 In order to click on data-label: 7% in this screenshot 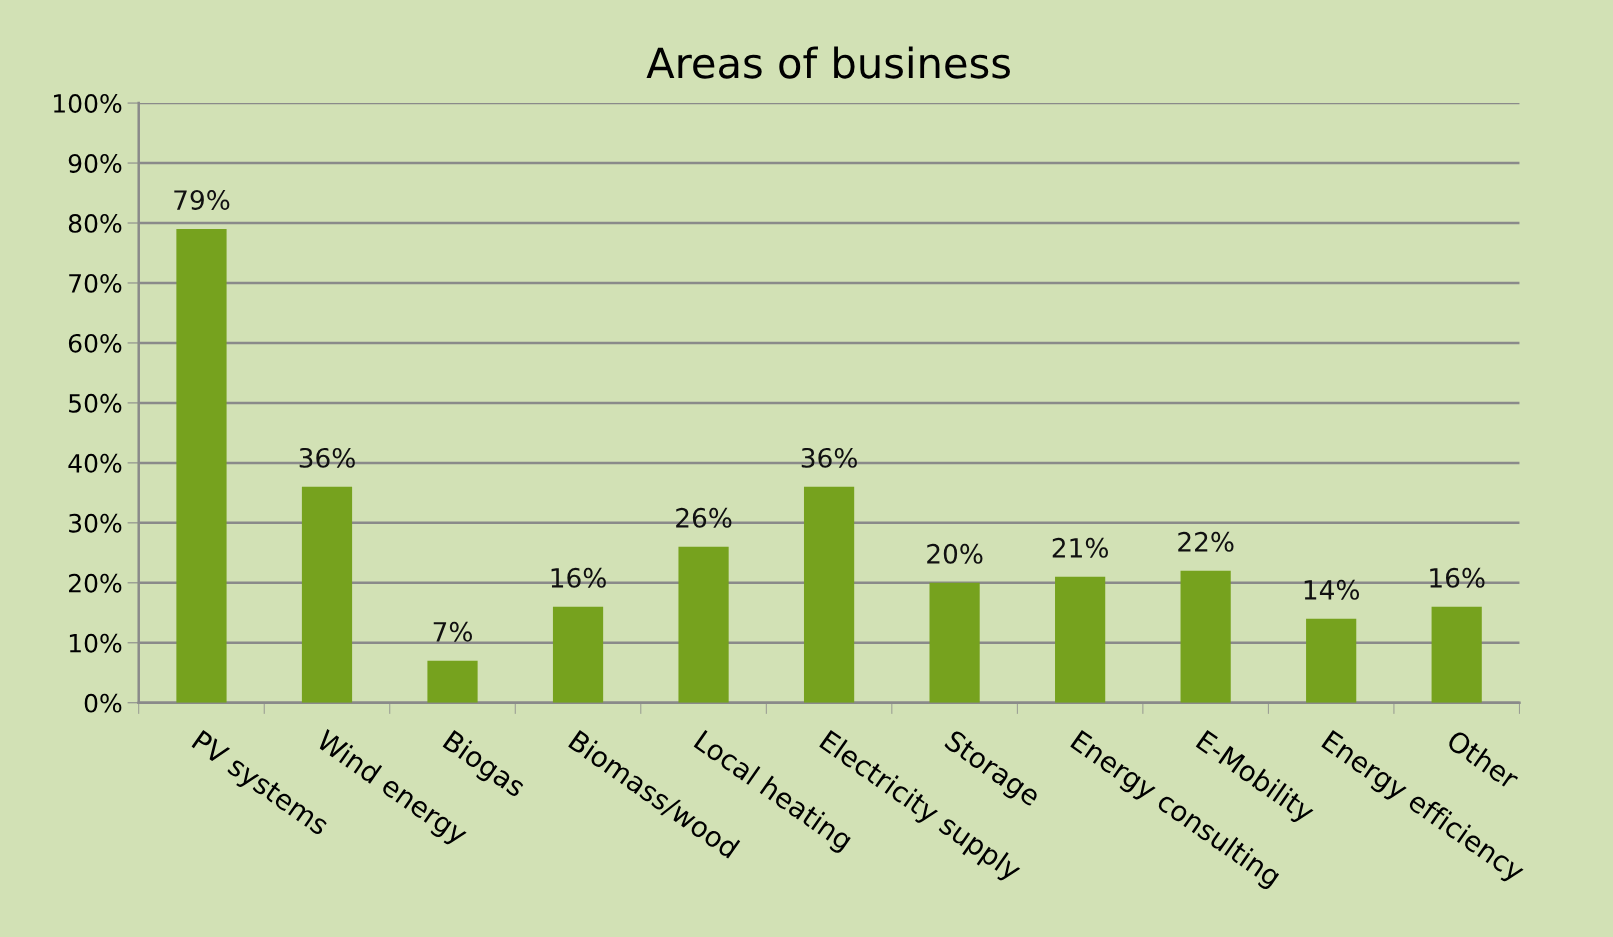, I will do `click(452, 631)`.